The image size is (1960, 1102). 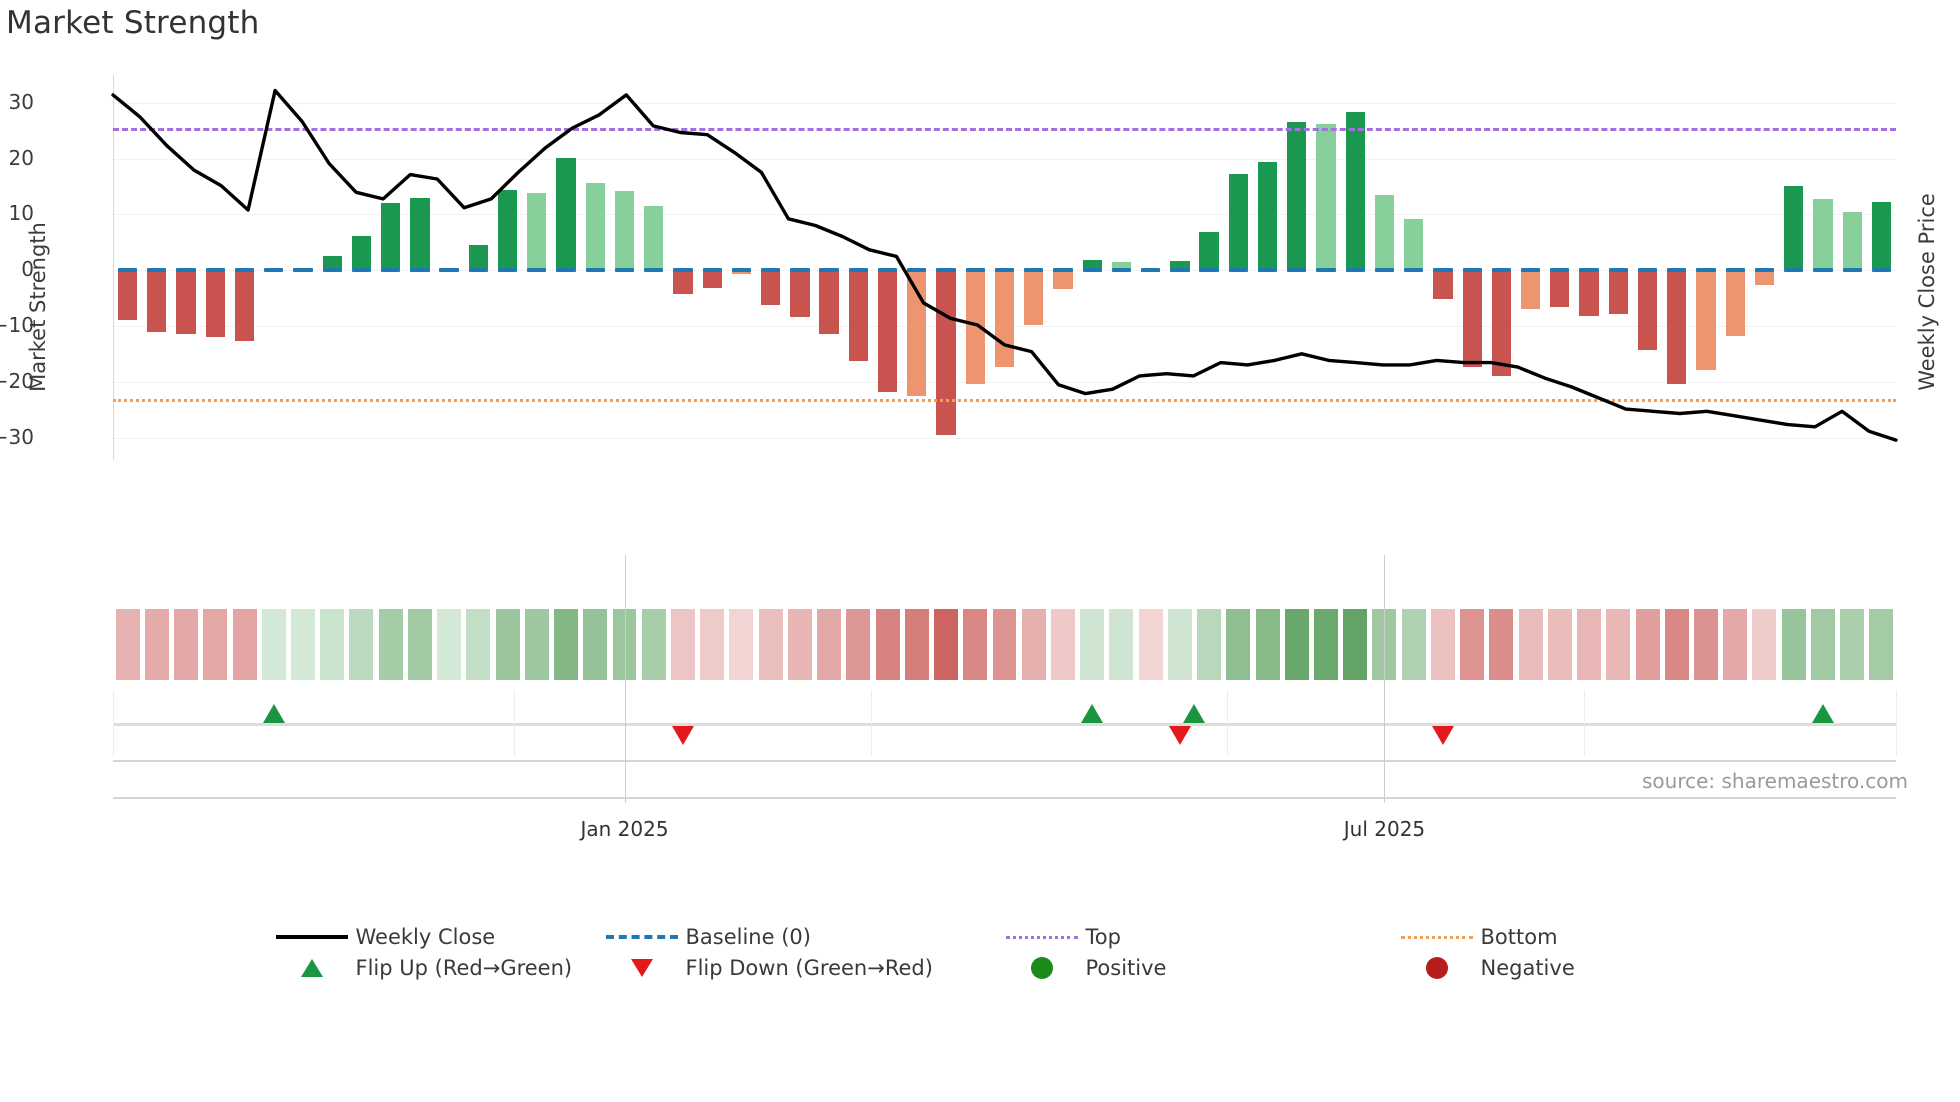 What do you see at coordinates (464, 968) in the screenshot?
I see `legend-item-label: Flip Up (Red→Green)` at bounding box center [464, 968].